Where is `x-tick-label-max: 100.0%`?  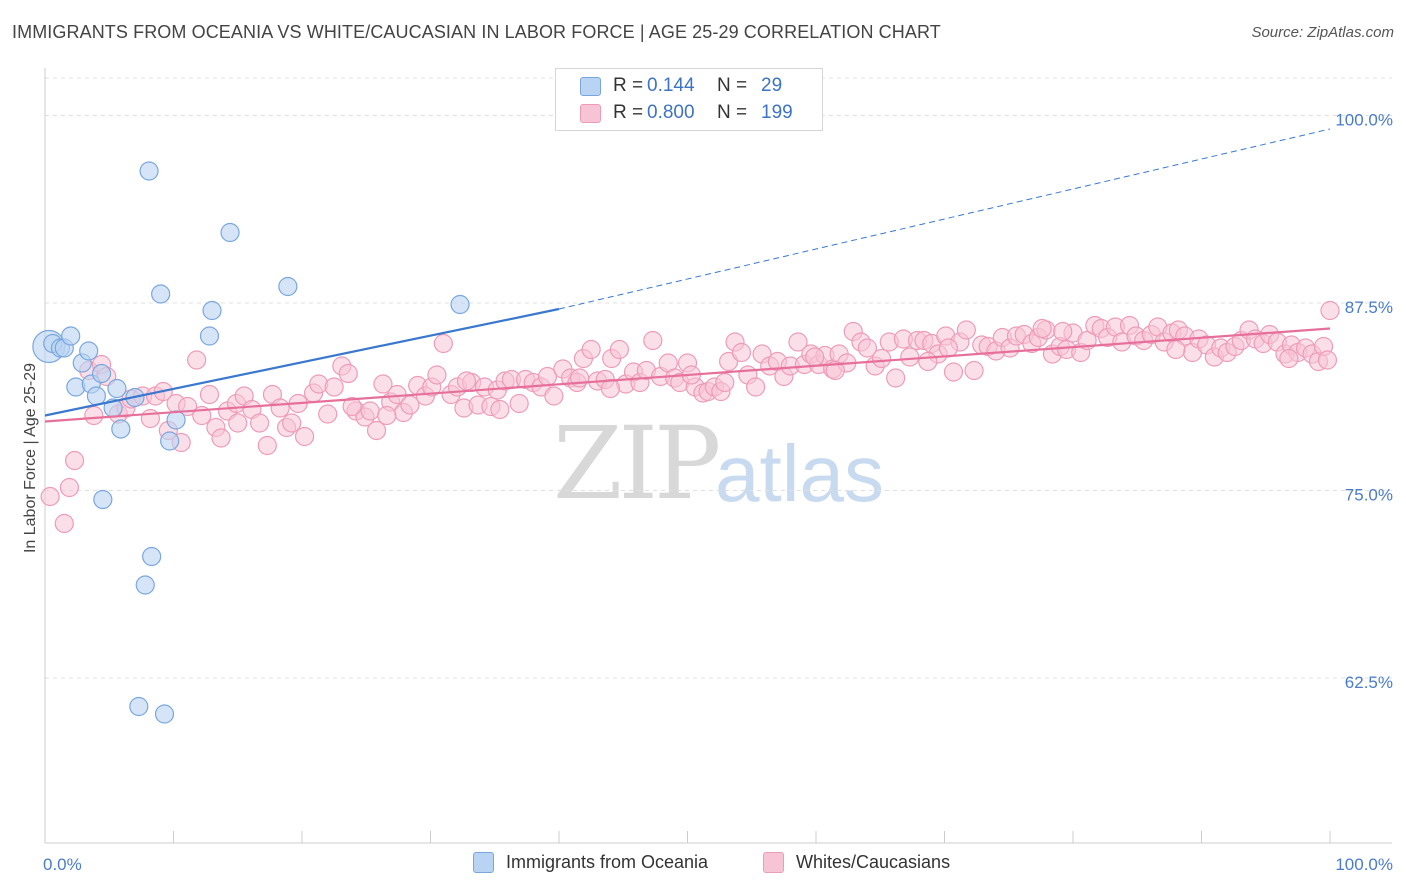 x-tick-label-max: 100.0% is located at coordinates (1364, 864).